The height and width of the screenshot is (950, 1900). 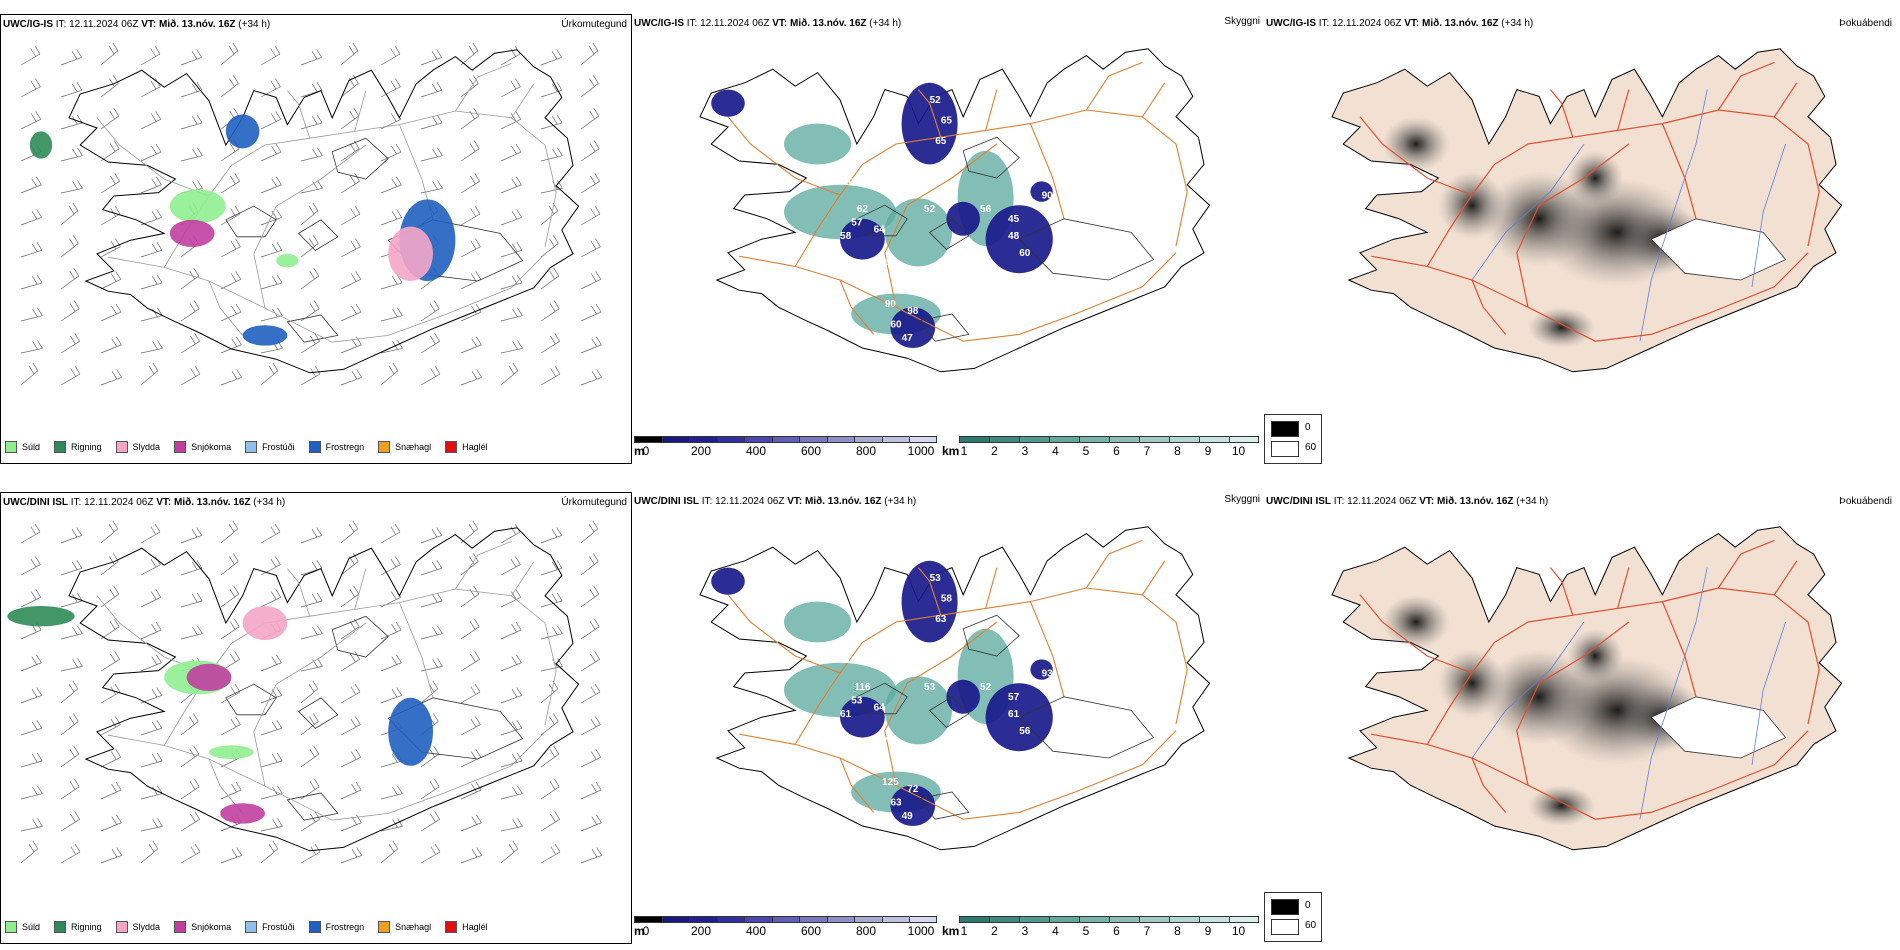 I want to click on legend-item-slydda: Slydda, so click(x=137, y=447).